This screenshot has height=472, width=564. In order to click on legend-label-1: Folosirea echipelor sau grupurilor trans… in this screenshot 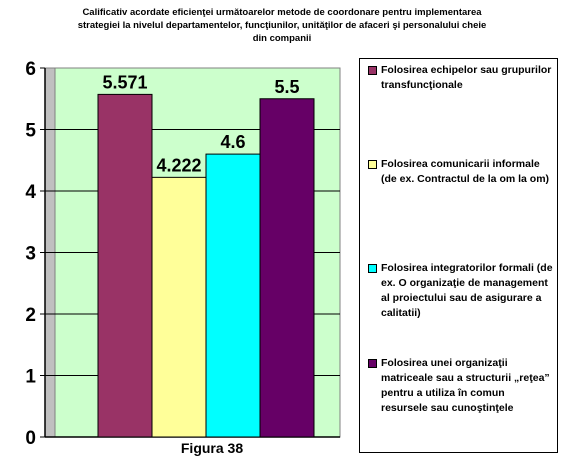, I will do `click(466, 77)`.